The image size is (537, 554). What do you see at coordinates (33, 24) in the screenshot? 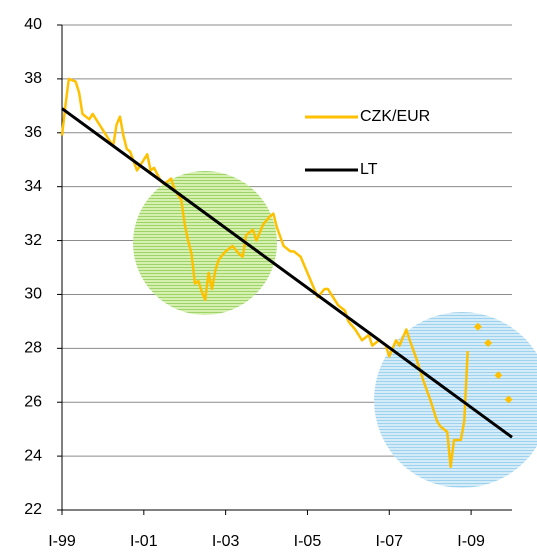
I see `y-tick-label: 40` at bounding box center [33, 24].